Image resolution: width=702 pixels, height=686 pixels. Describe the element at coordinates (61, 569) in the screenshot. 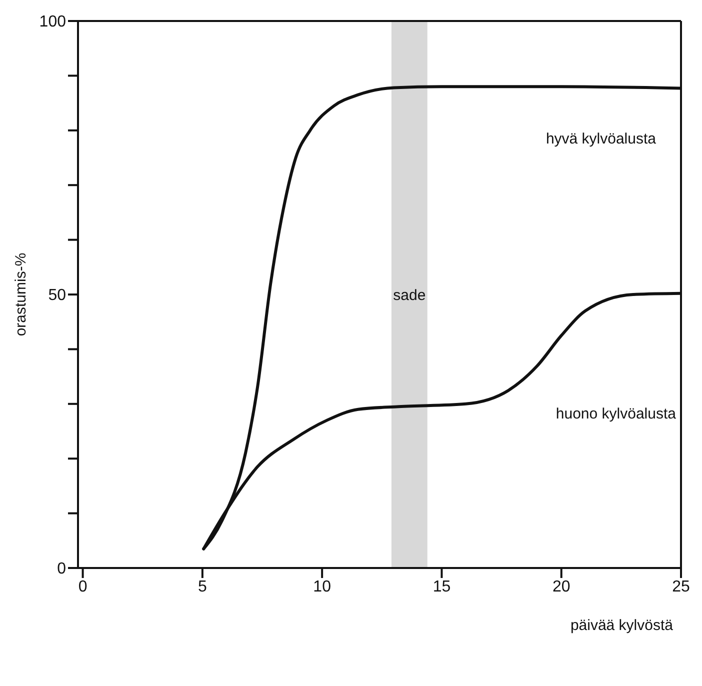

I see `y-tick-label: 0` at that location.